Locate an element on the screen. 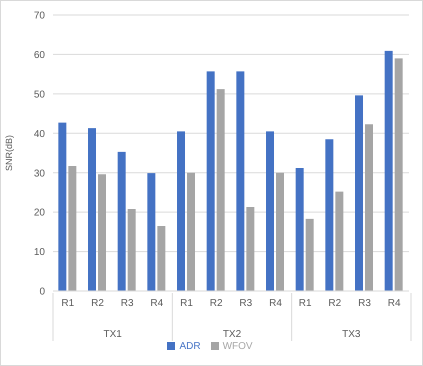 The width and height of the screenshot is (423, 366). legend-label: WFOV is located at coordinates (237, 346).